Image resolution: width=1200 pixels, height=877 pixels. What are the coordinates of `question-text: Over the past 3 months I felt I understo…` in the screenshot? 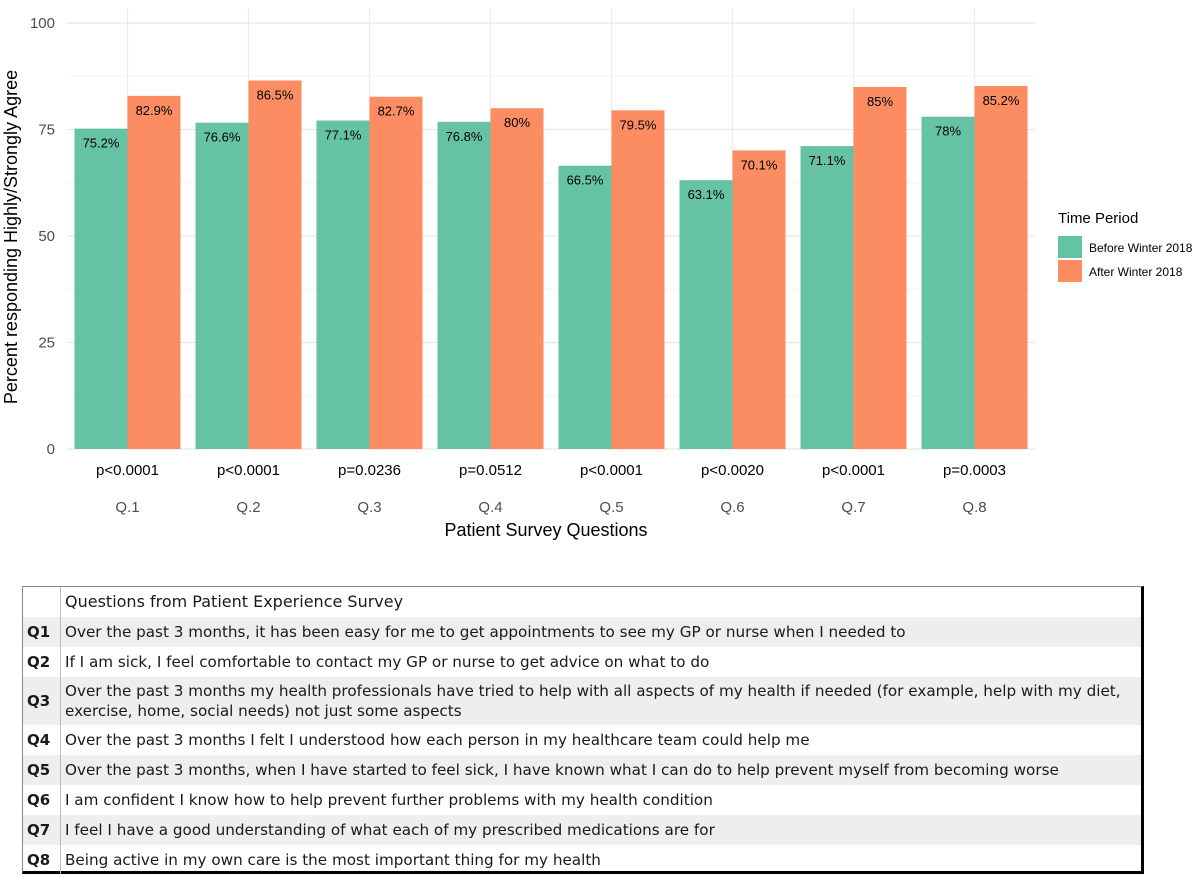 It's located at (437, 740).